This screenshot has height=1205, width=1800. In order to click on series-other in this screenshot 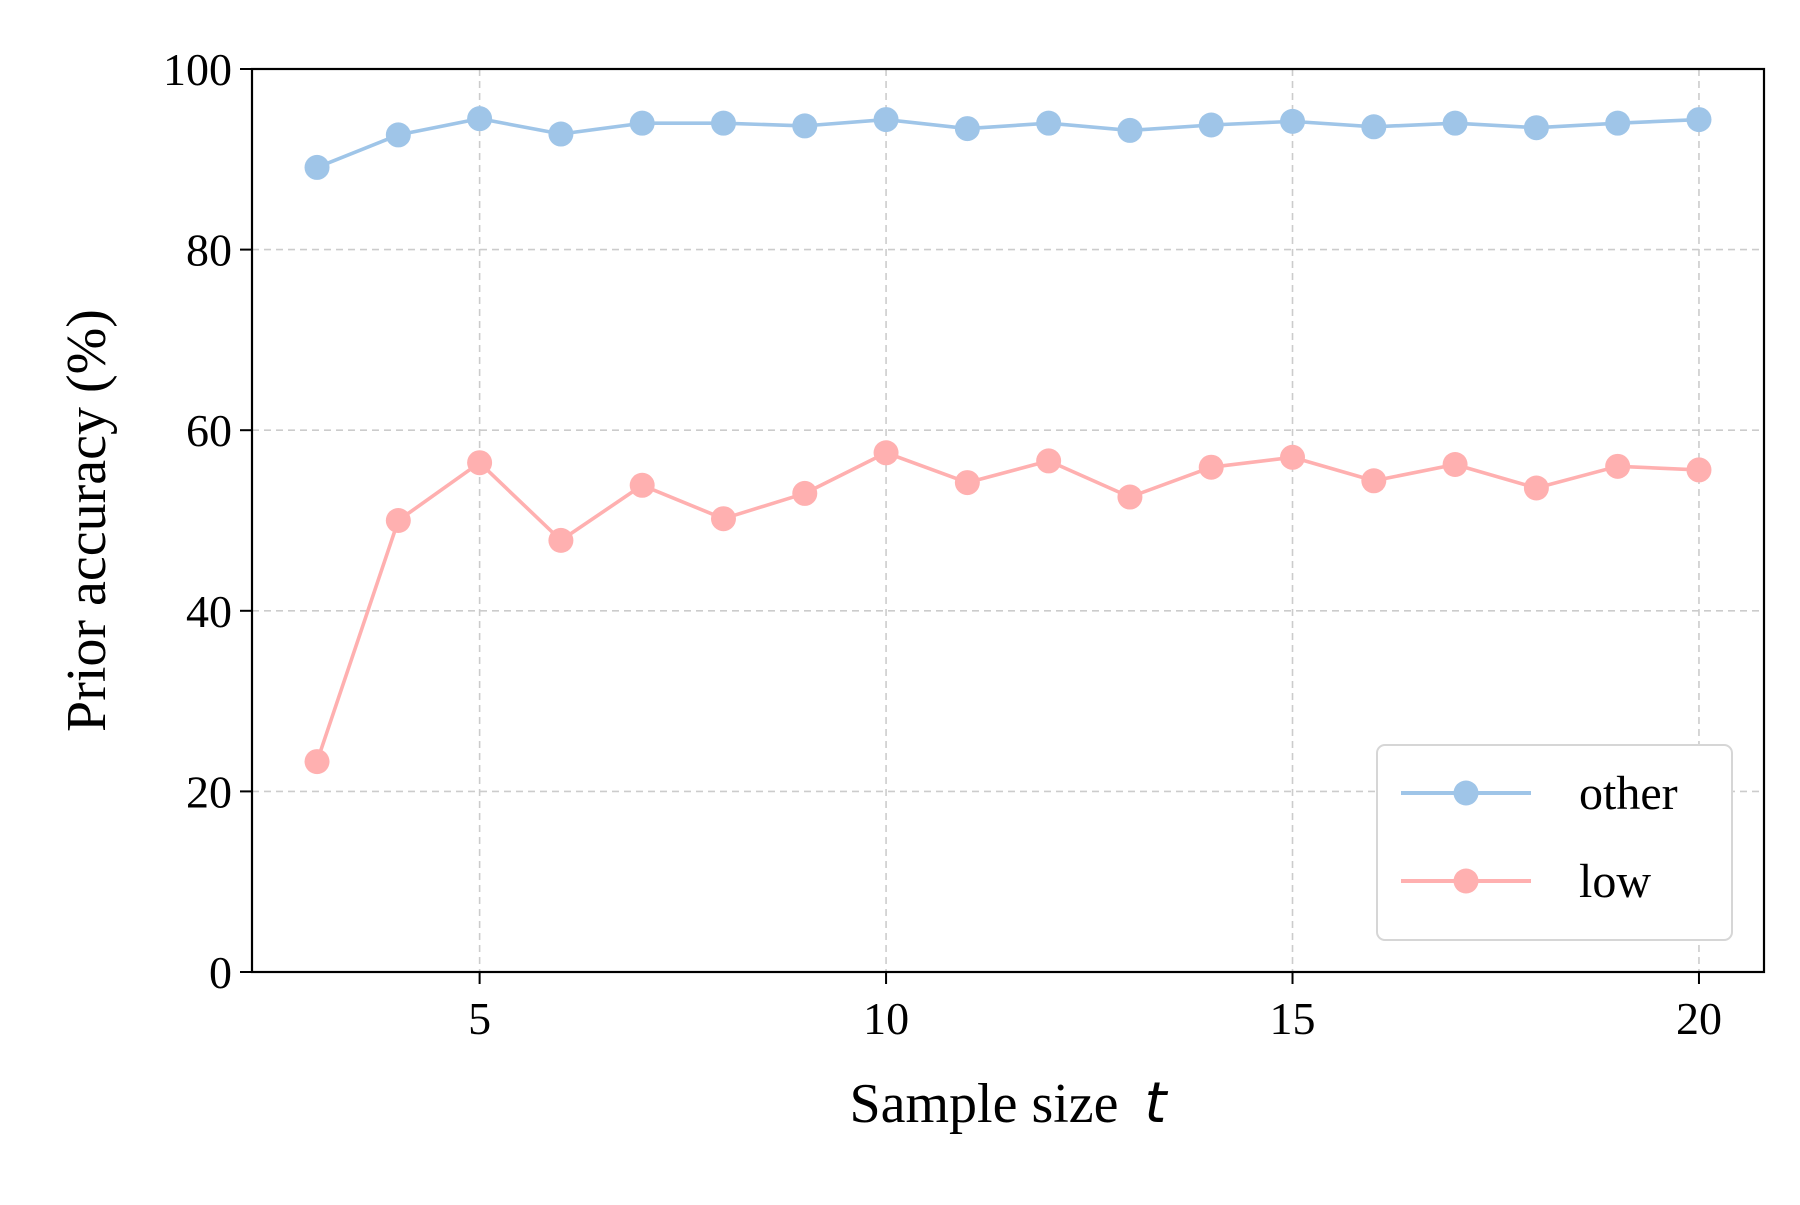, I will do `click(1008, 143)`.